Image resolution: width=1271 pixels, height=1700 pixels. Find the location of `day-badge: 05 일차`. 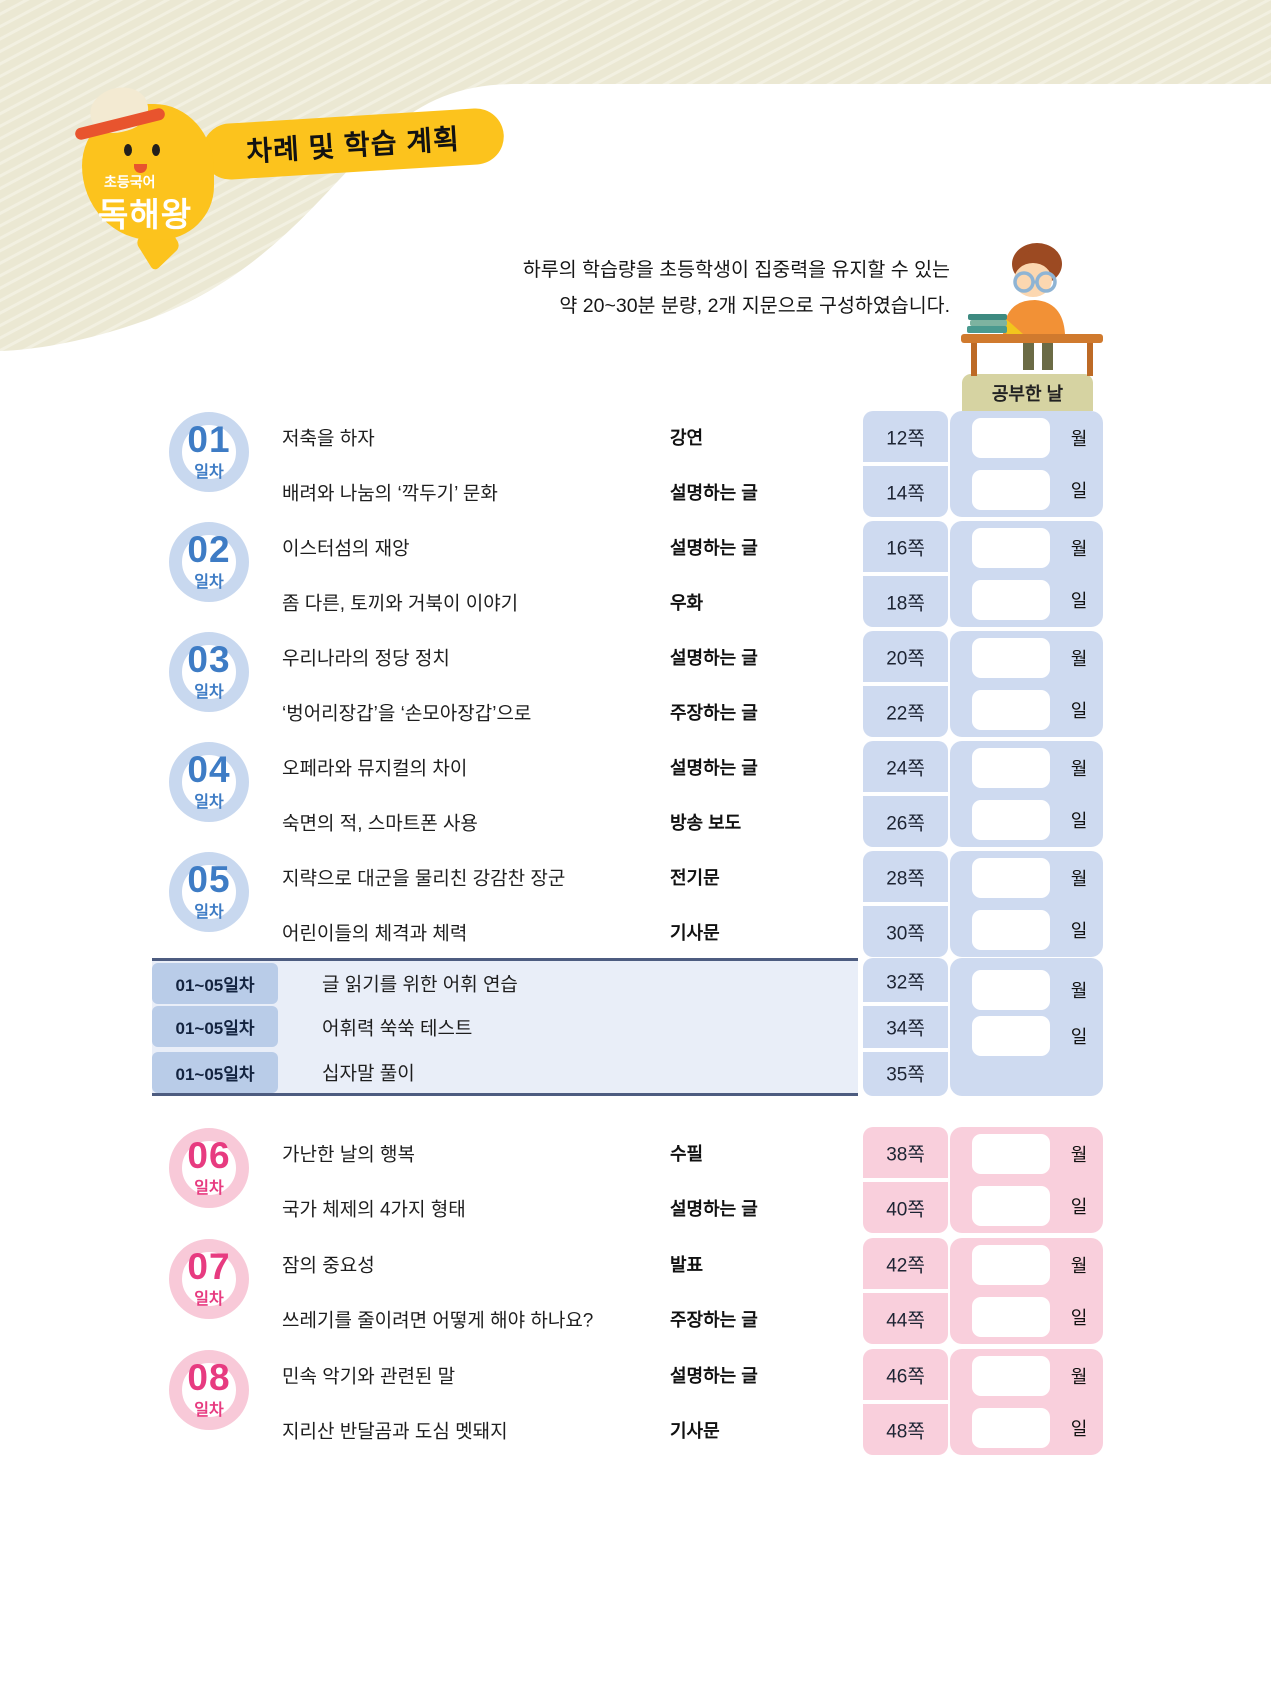

day-badge: 05 일차 is located at coordinates (209, 892).